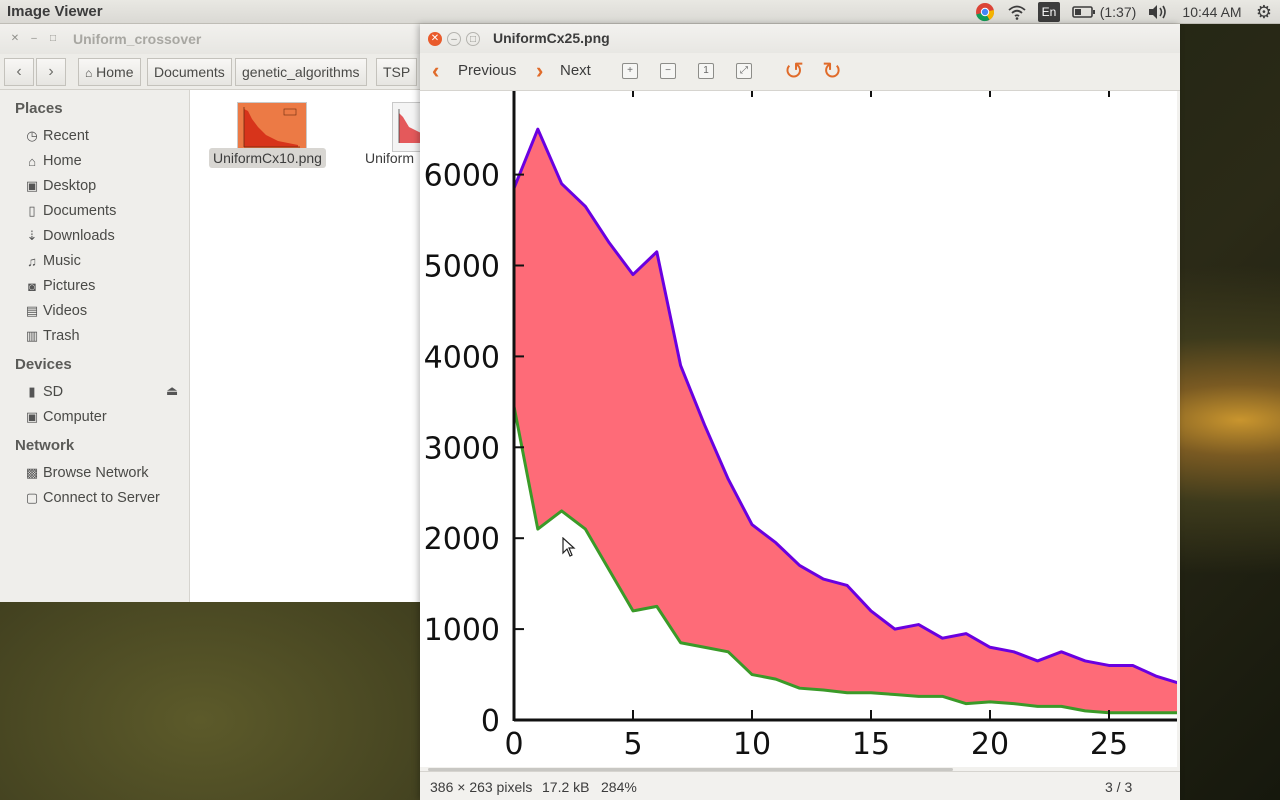  What do you see at coordinates (32, 235) in the screenshot?
I see `download-icon: ⇣` at bounding box center [32, 235].